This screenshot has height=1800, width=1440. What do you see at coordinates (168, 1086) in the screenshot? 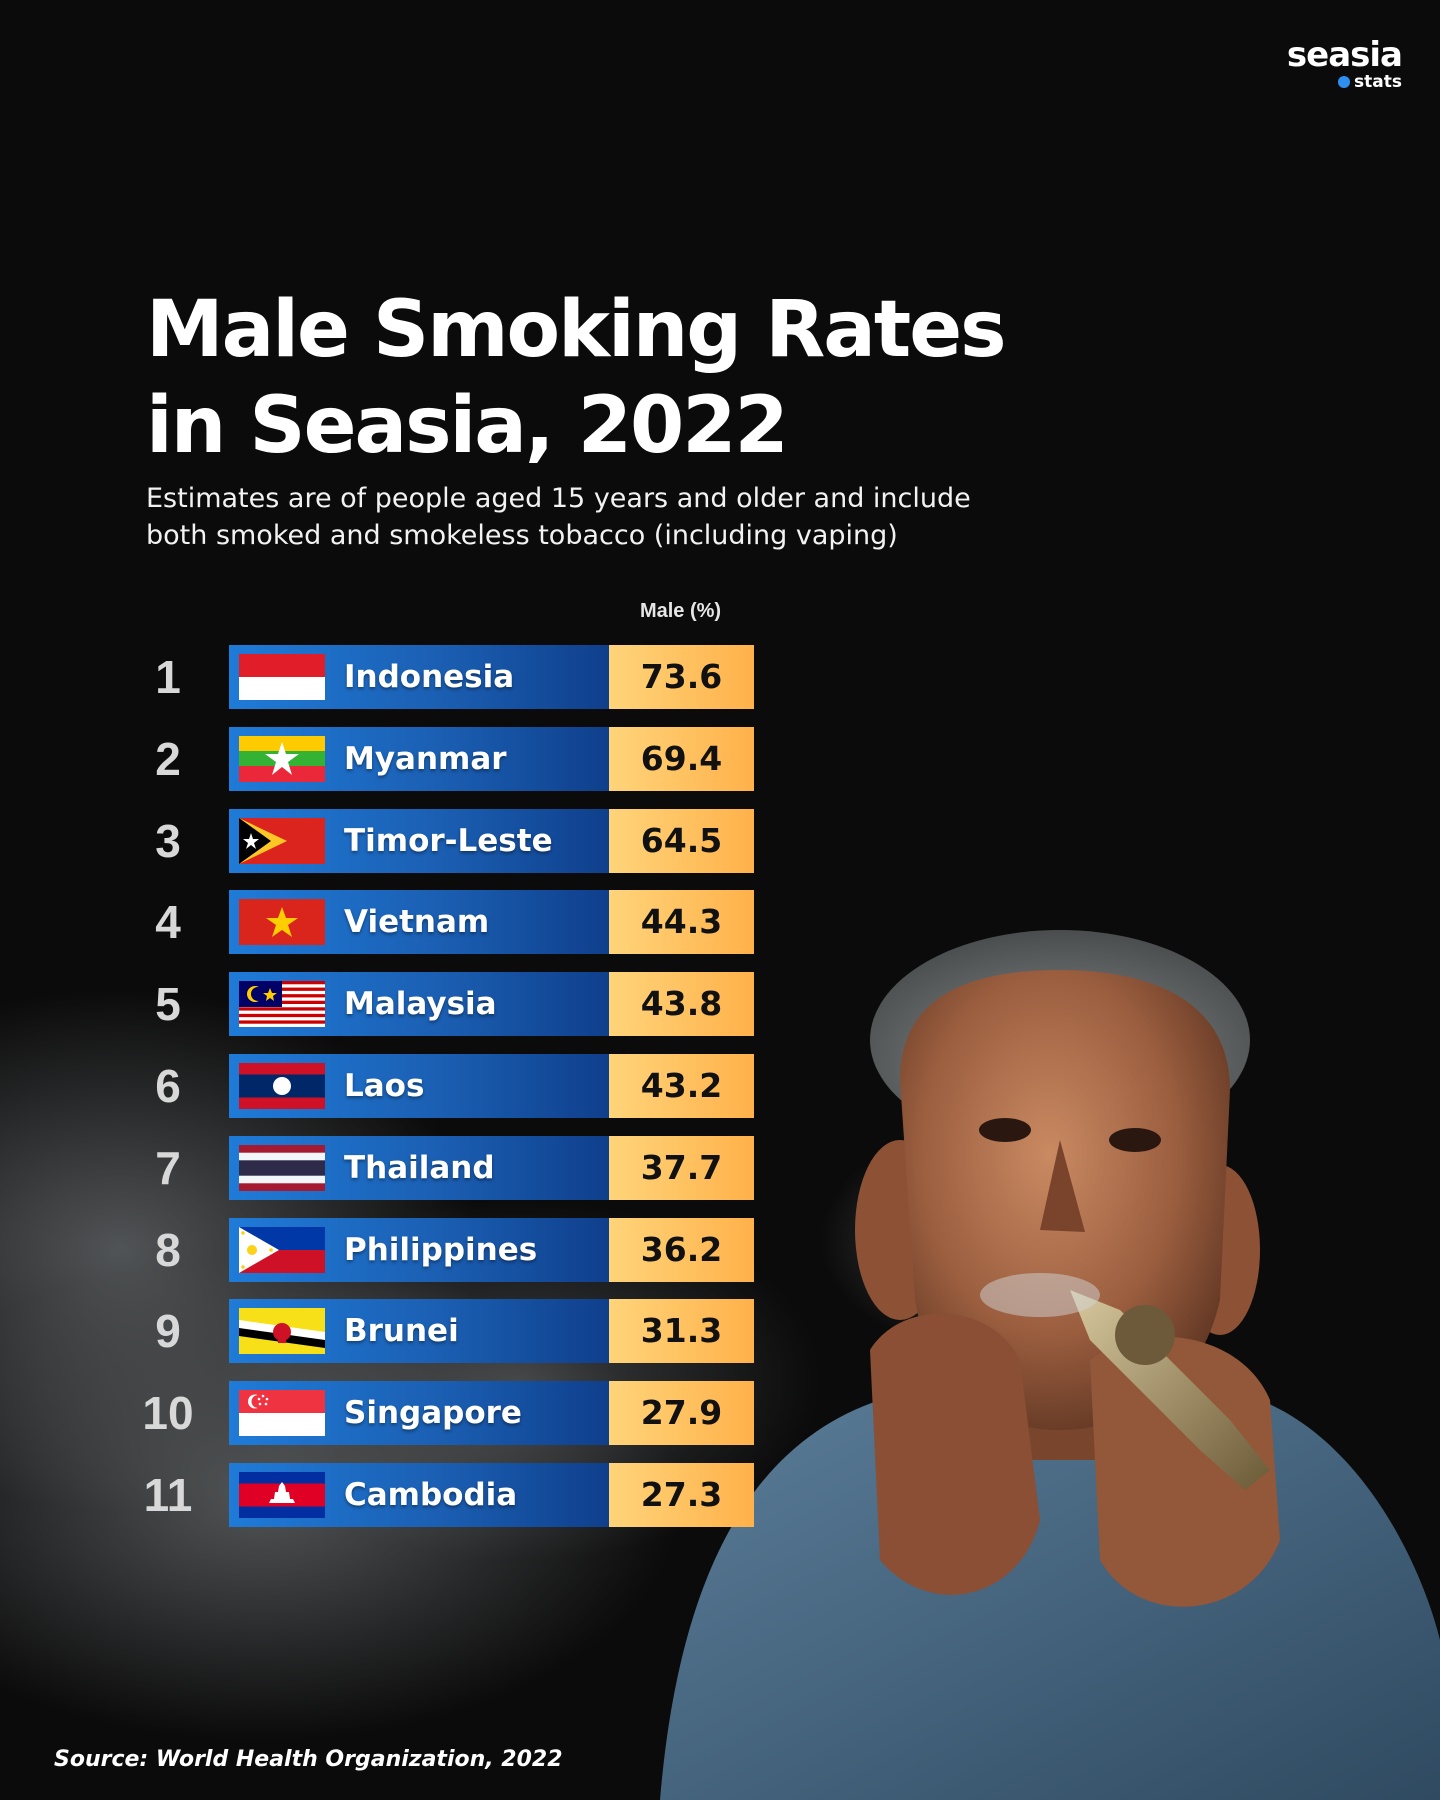
I see `rank-number: 6` at bounding box center [168, 1086].